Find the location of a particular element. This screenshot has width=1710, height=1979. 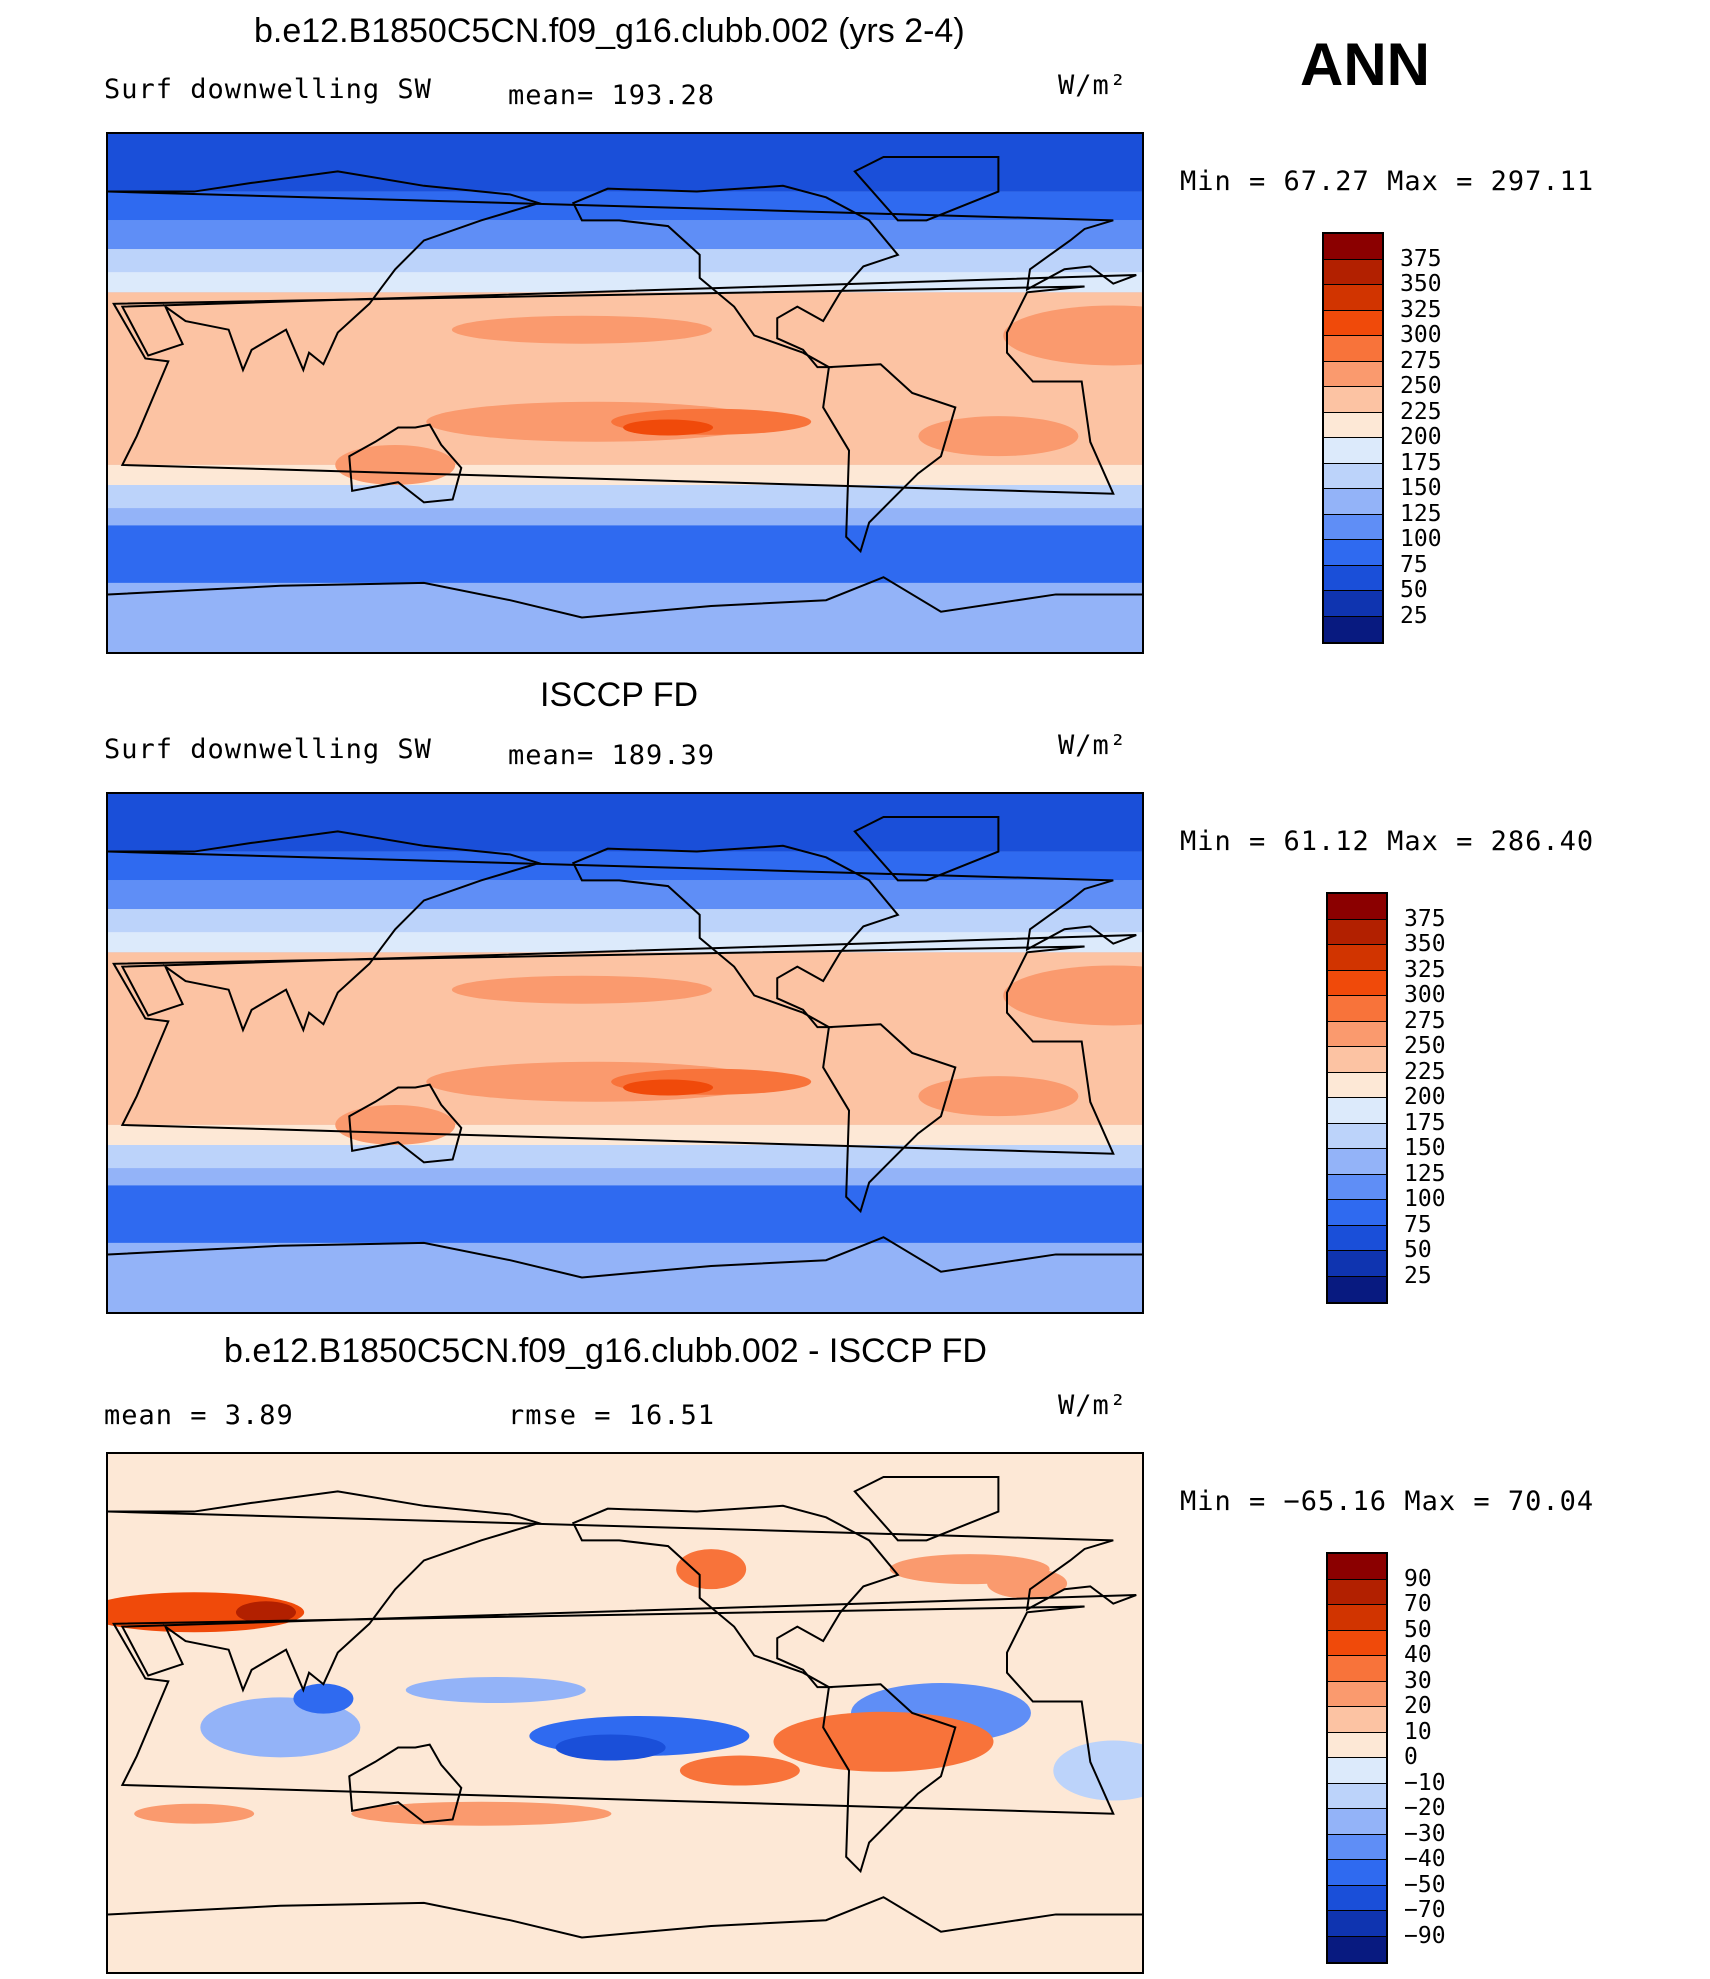

colorbar-tick-label: −90 is located at coordinates (1425, 1935).